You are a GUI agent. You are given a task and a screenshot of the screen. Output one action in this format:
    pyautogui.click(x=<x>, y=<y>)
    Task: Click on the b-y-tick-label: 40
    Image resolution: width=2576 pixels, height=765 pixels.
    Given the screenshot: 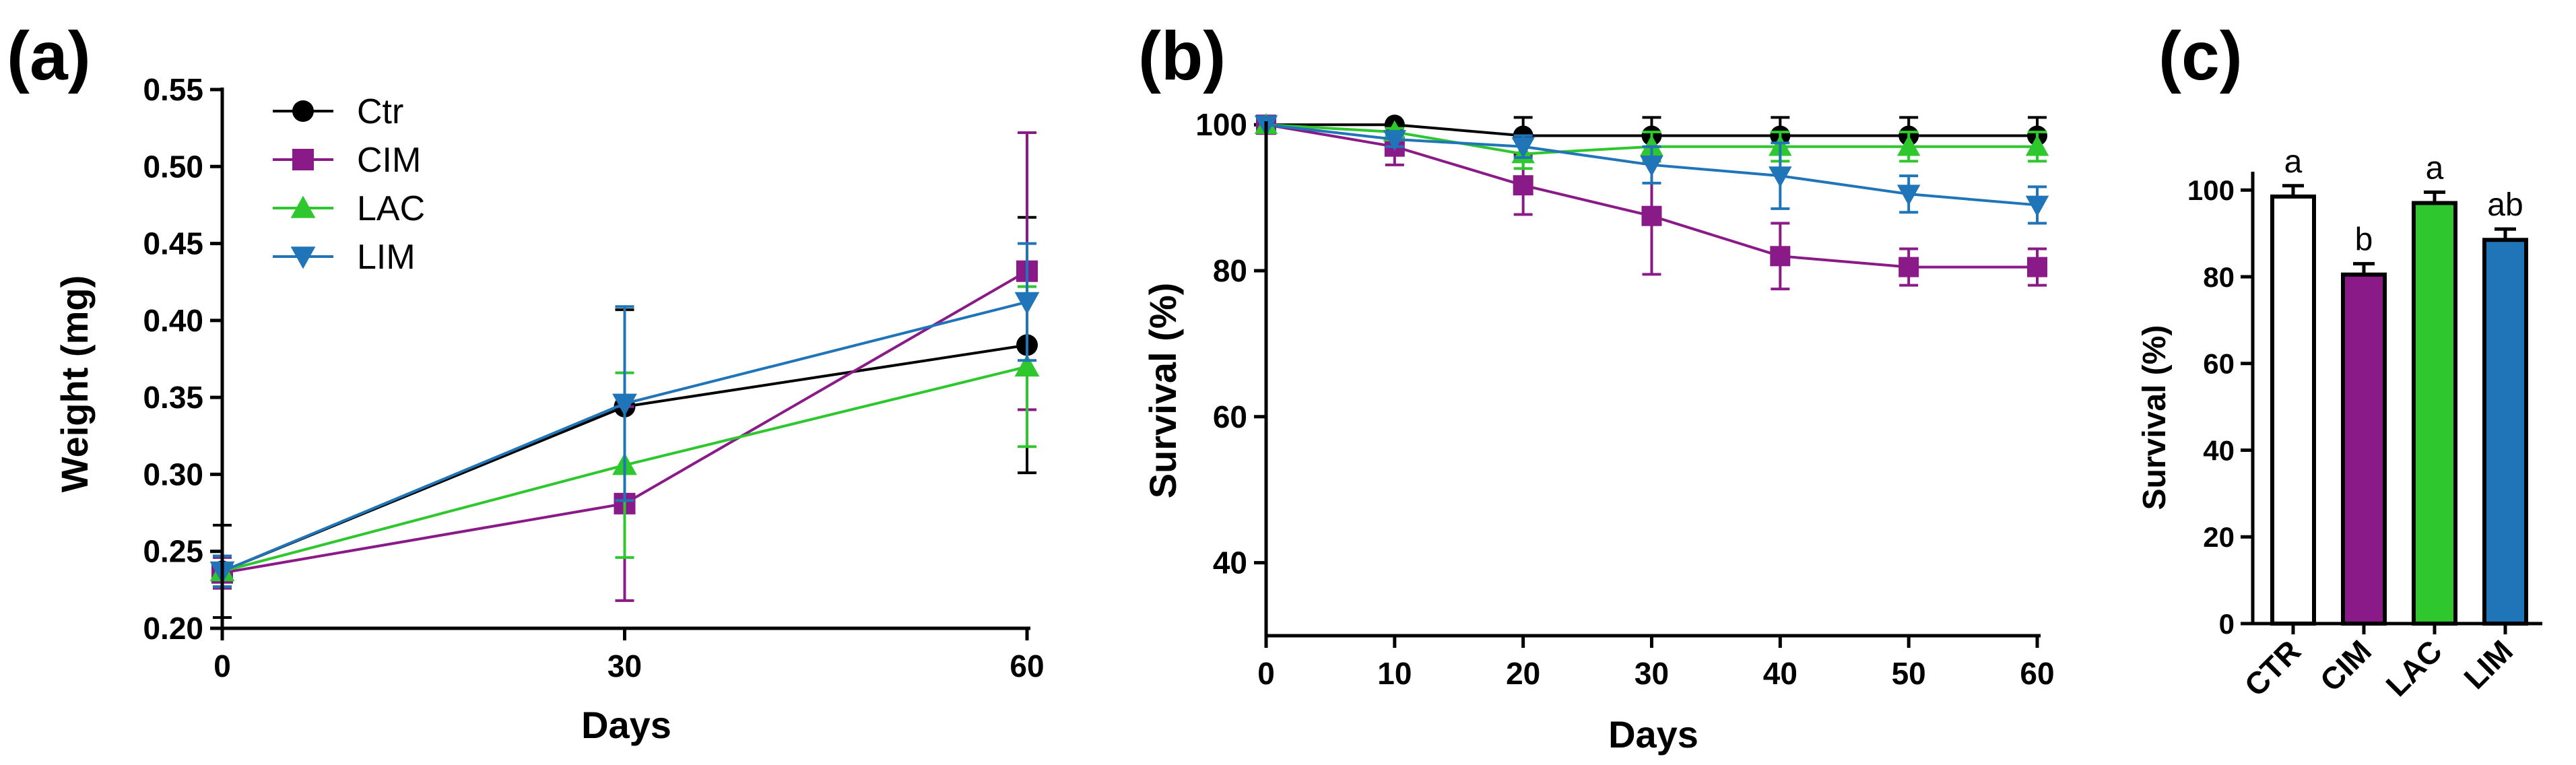 What is the action you would take?
    pyautogui.click(x=1230, y=563)
    